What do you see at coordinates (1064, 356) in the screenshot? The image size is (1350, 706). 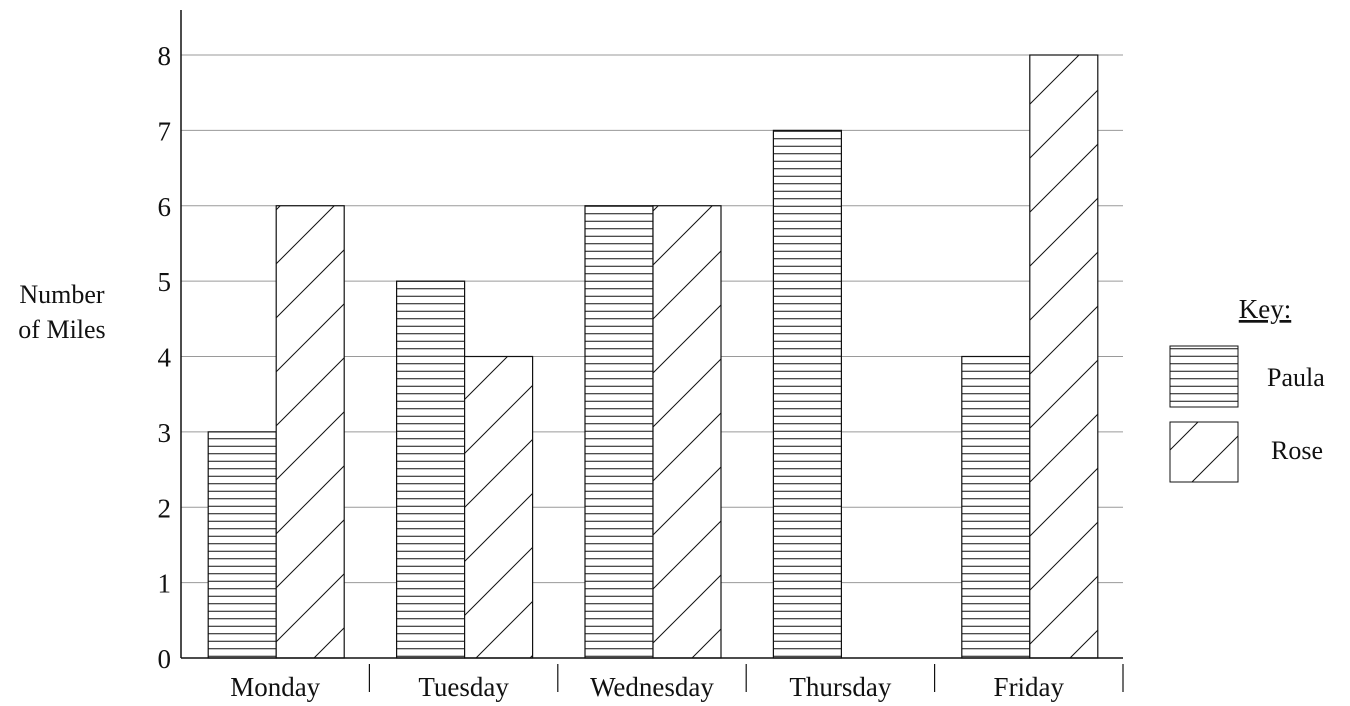 I see `bar-rose-friday` at bounding box center [1064, 356].